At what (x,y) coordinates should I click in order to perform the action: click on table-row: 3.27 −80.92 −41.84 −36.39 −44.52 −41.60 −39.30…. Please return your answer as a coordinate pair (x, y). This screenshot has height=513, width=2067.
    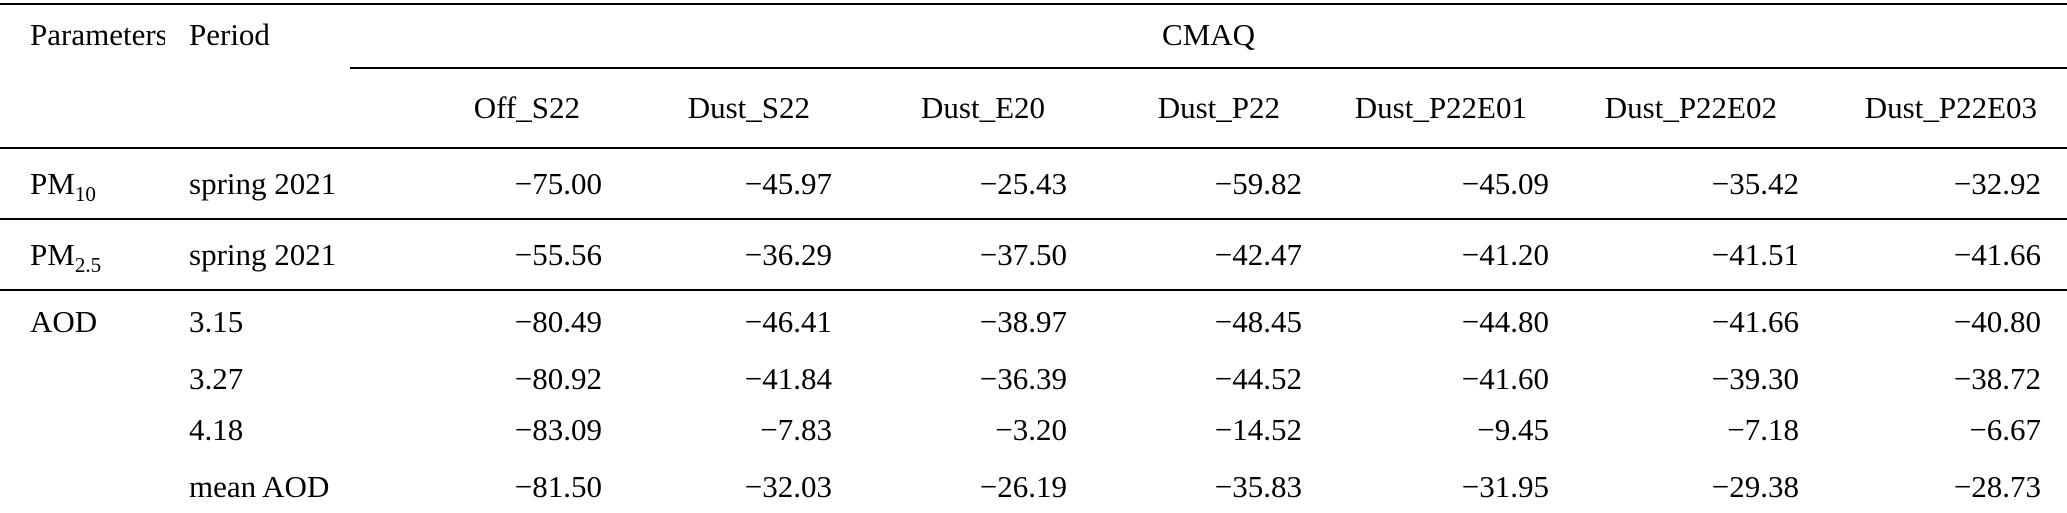
    Looking at the image, I should click on (1033, 378).